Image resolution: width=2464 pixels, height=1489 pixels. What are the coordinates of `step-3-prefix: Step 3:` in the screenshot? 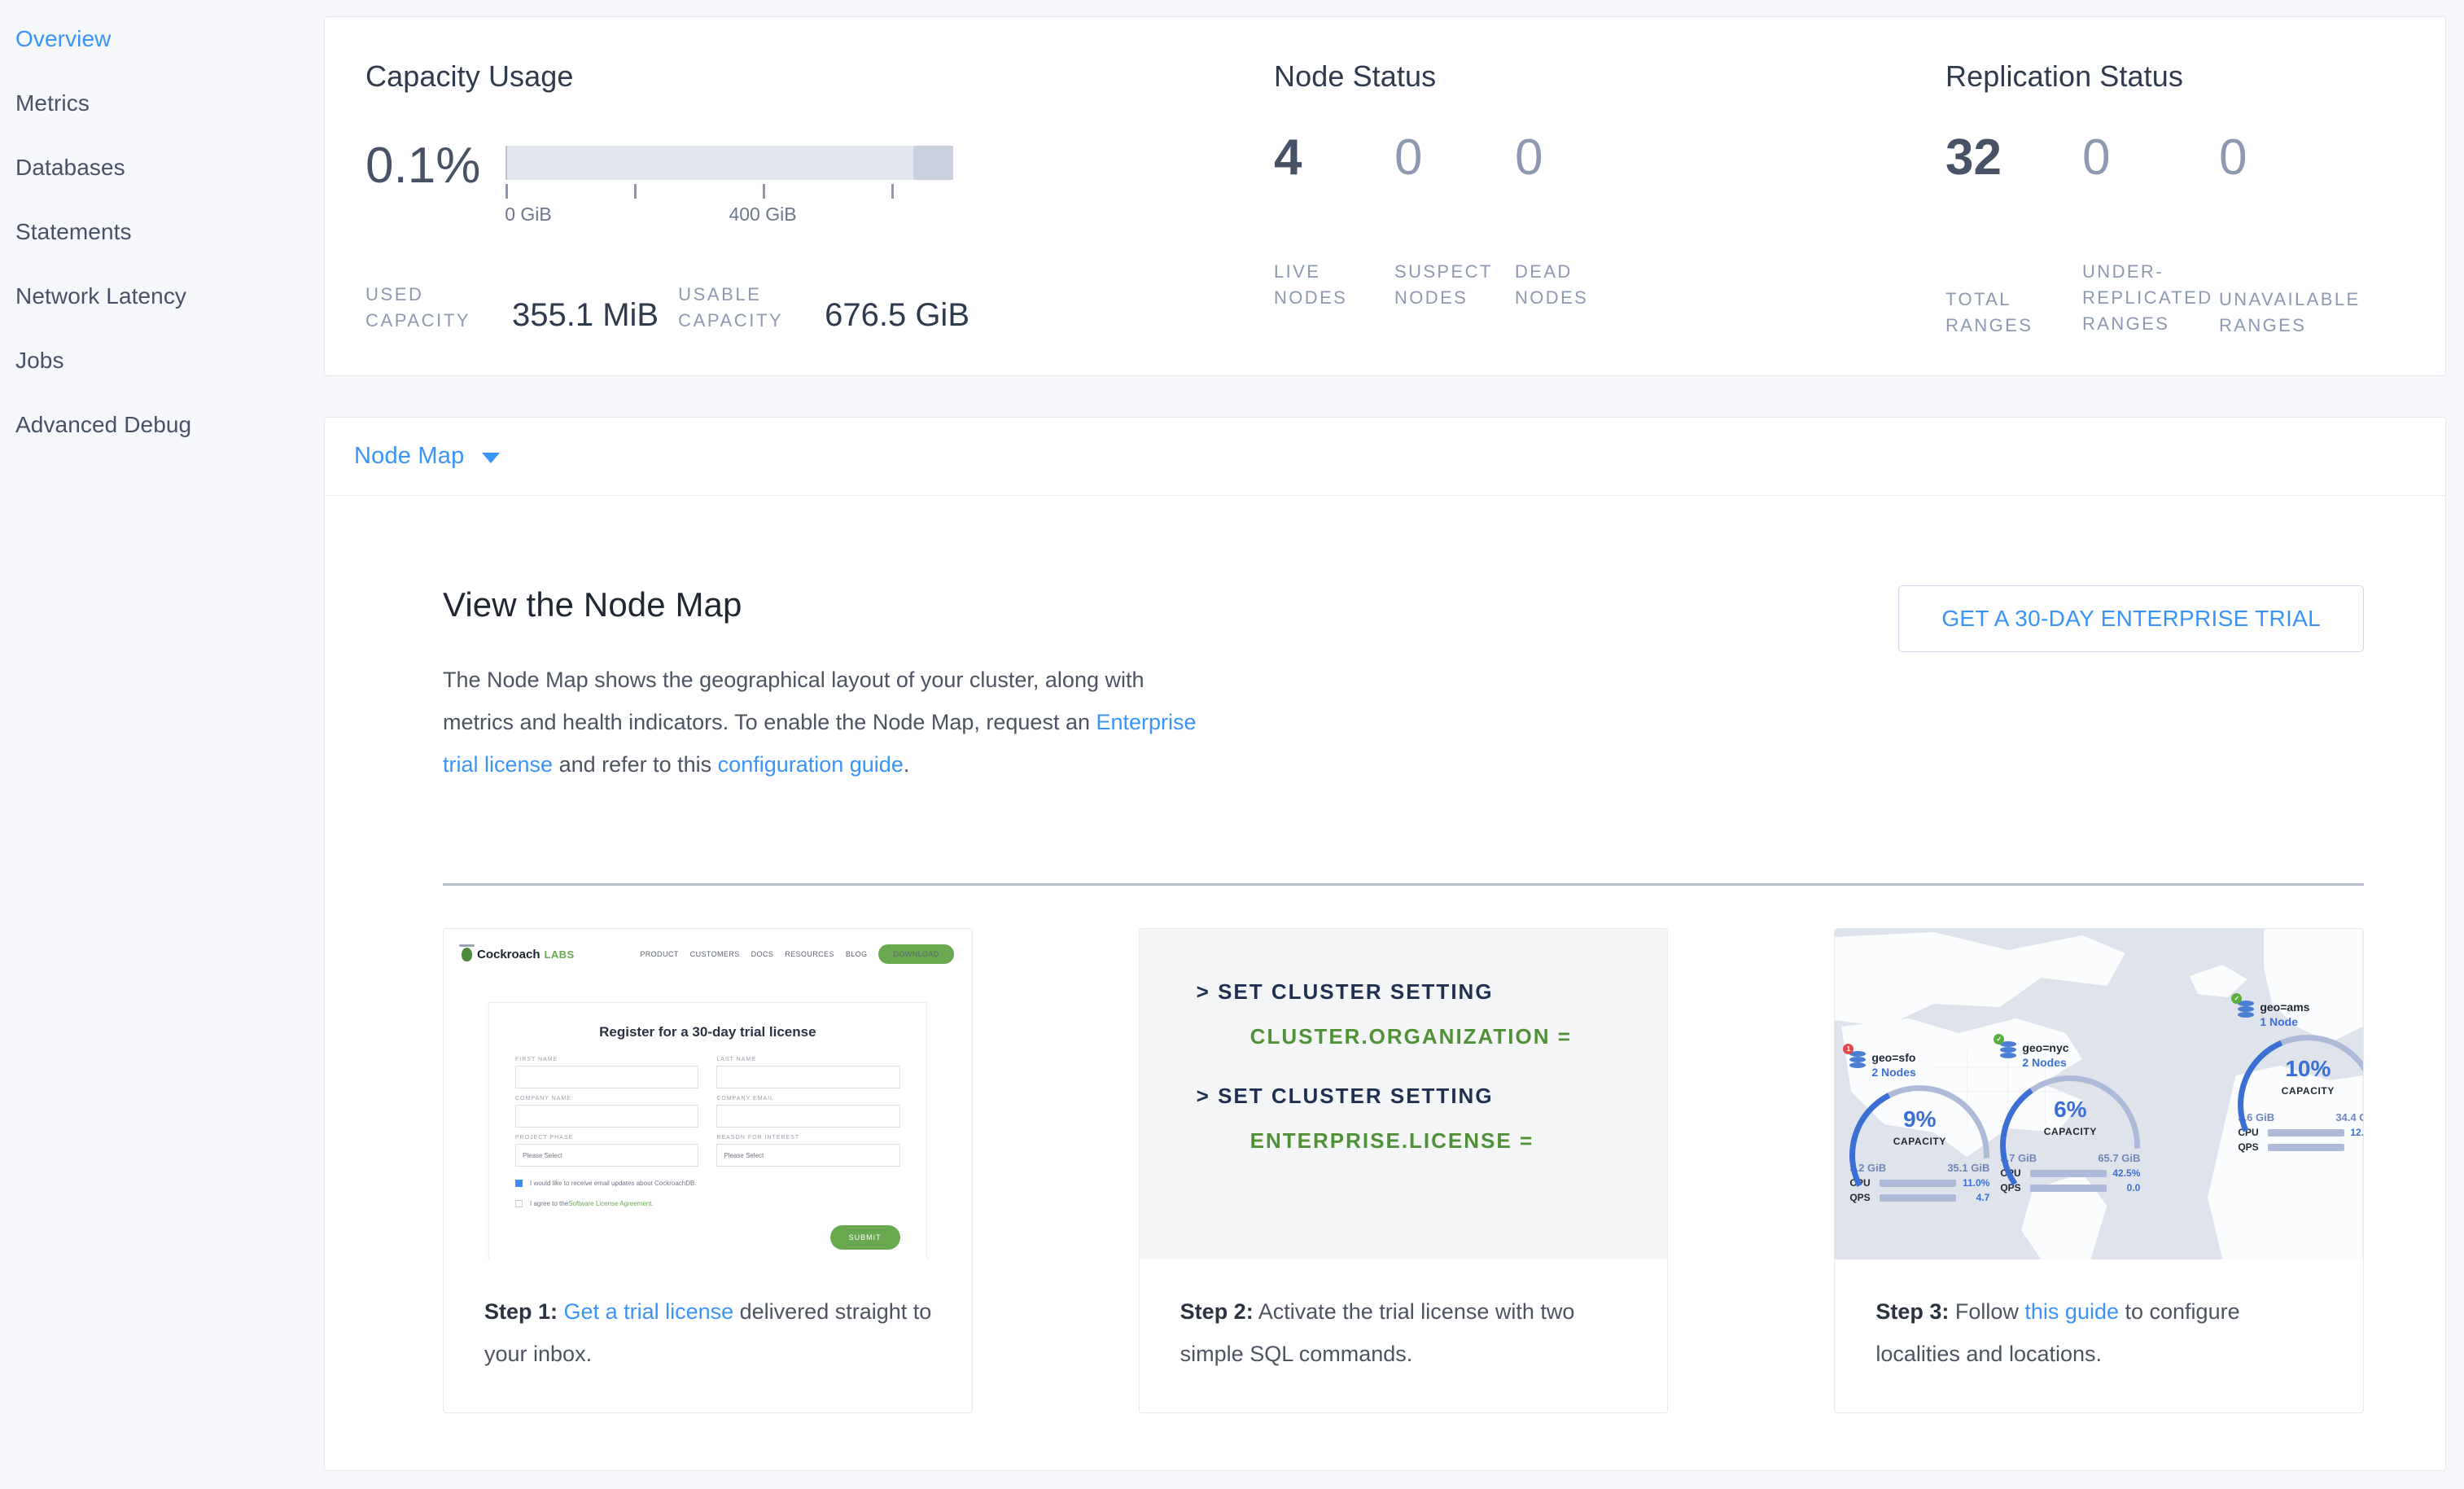 It's located at (1913, 1311).